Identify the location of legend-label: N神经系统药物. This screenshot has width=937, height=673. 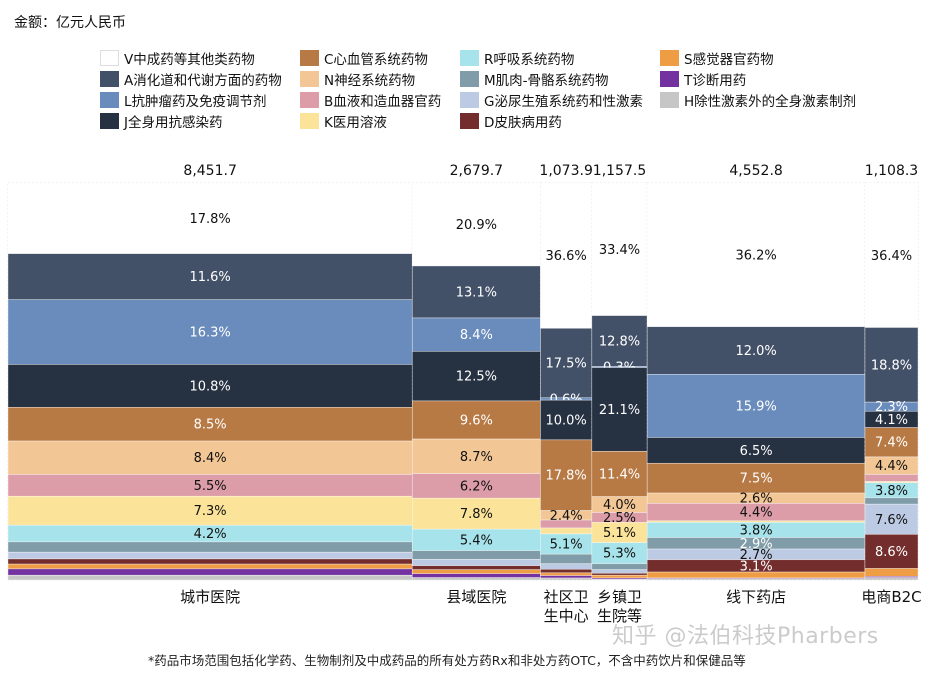
(370, 81).